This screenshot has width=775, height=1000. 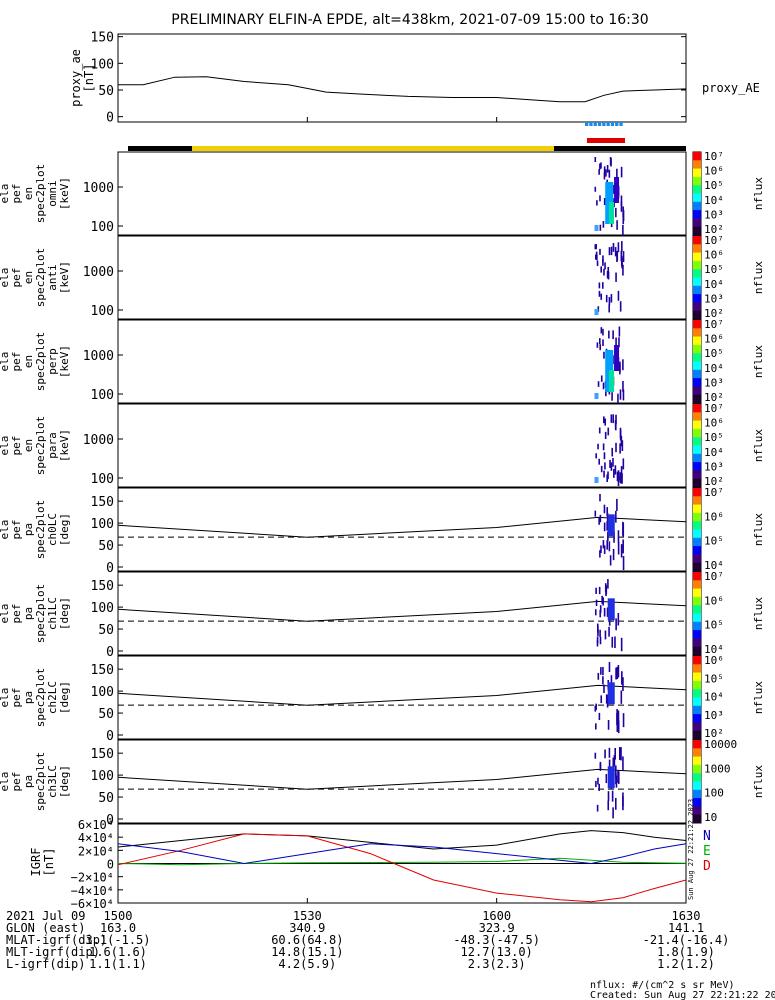 I want to click on ch1-ylabel-line: pef, so click(x=16, y=614).